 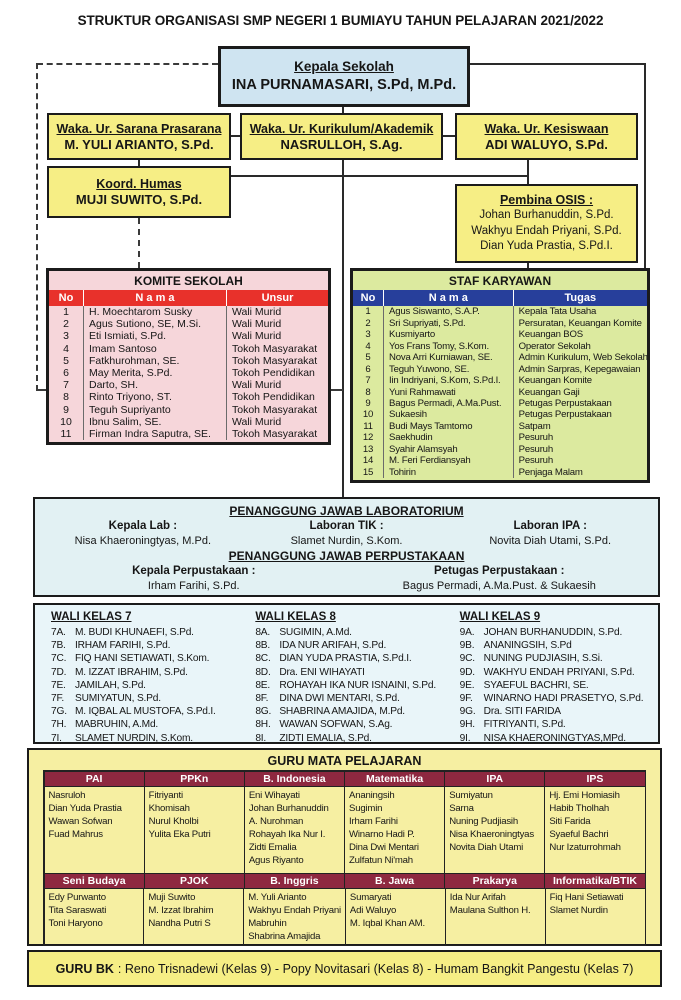 What do you see at coordinates (139, 243) in the screenshot?
I see `dashed-humas-komite` at bounding box center [139, 243].